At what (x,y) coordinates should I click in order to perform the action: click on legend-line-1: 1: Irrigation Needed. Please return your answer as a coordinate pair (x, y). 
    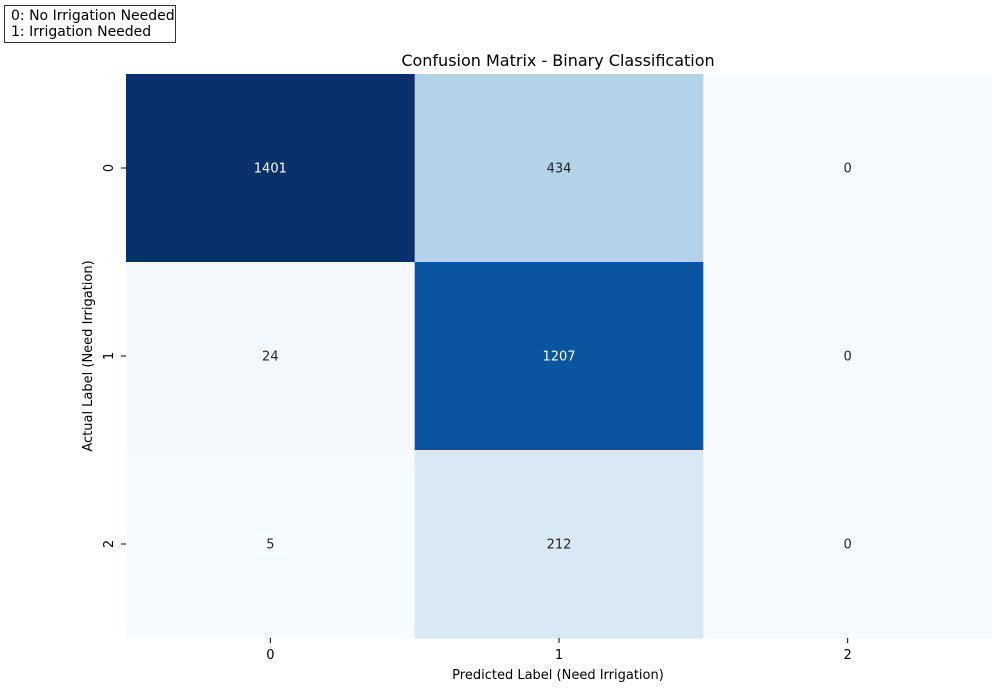
    Looking at the image, I should click on (81, 32).